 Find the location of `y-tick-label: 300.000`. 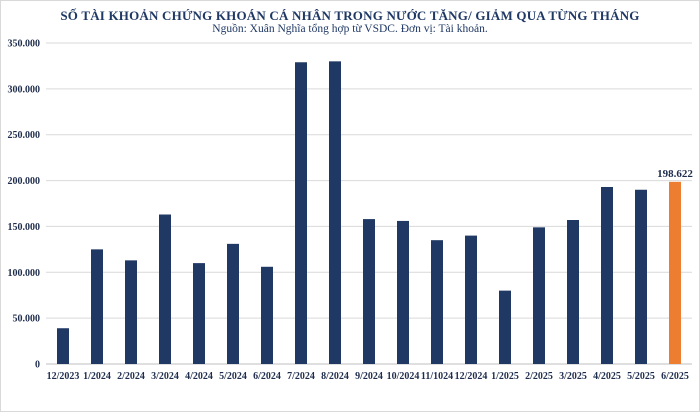

y-tick-label: 300.000 is located at coordinates (24, 89).